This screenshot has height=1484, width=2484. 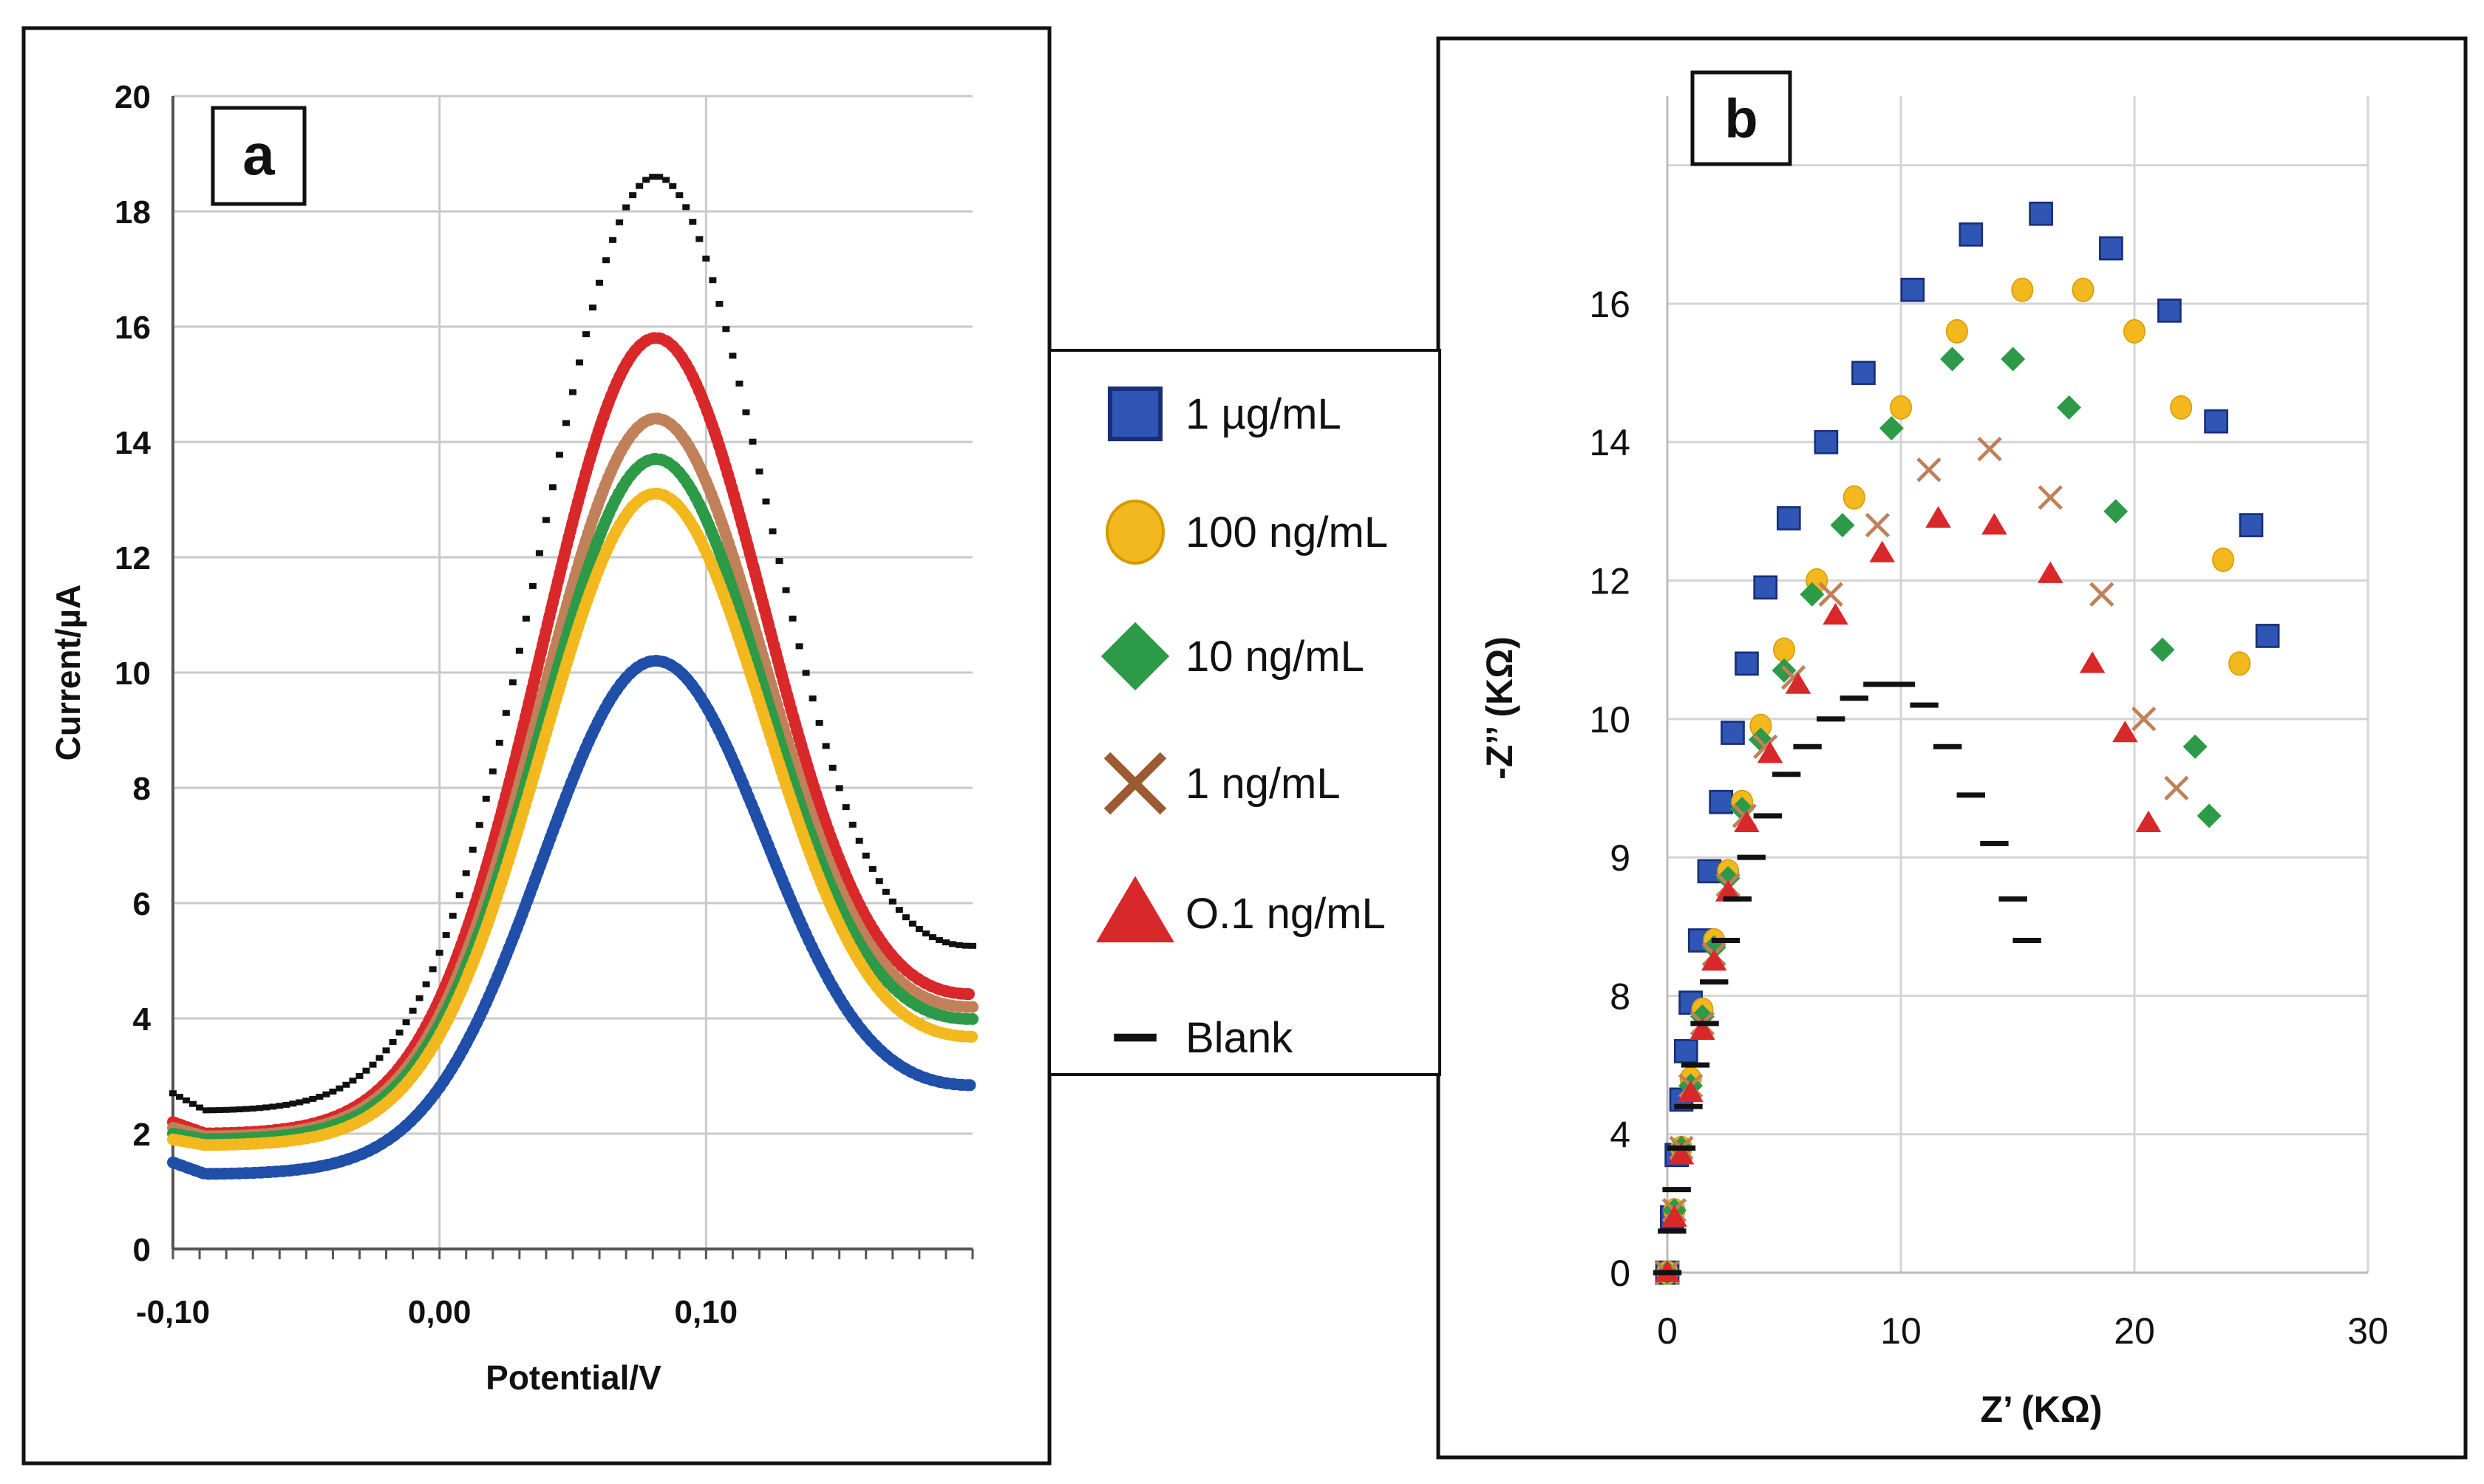 What do you see at coordinates (1135, 1037) in the screenshot?
I see `legend-dash-icon` at bounding box center [1135, 1037].